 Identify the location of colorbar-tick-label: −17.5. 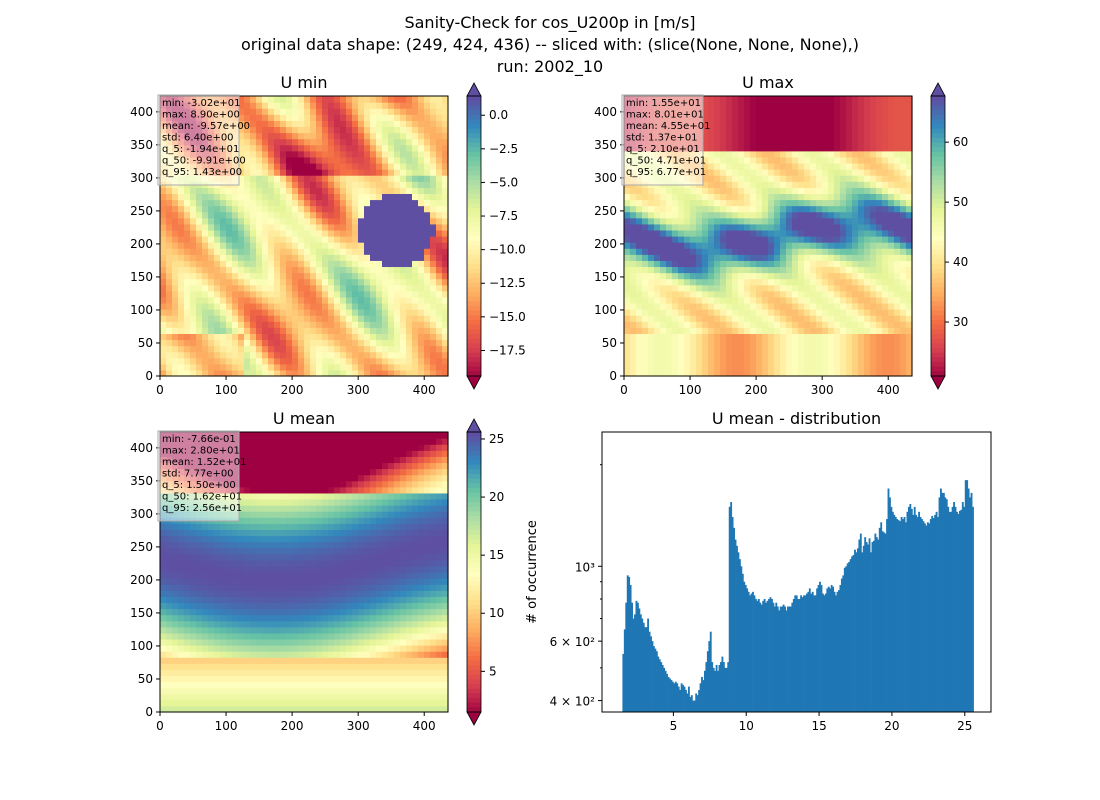
(507, 350).